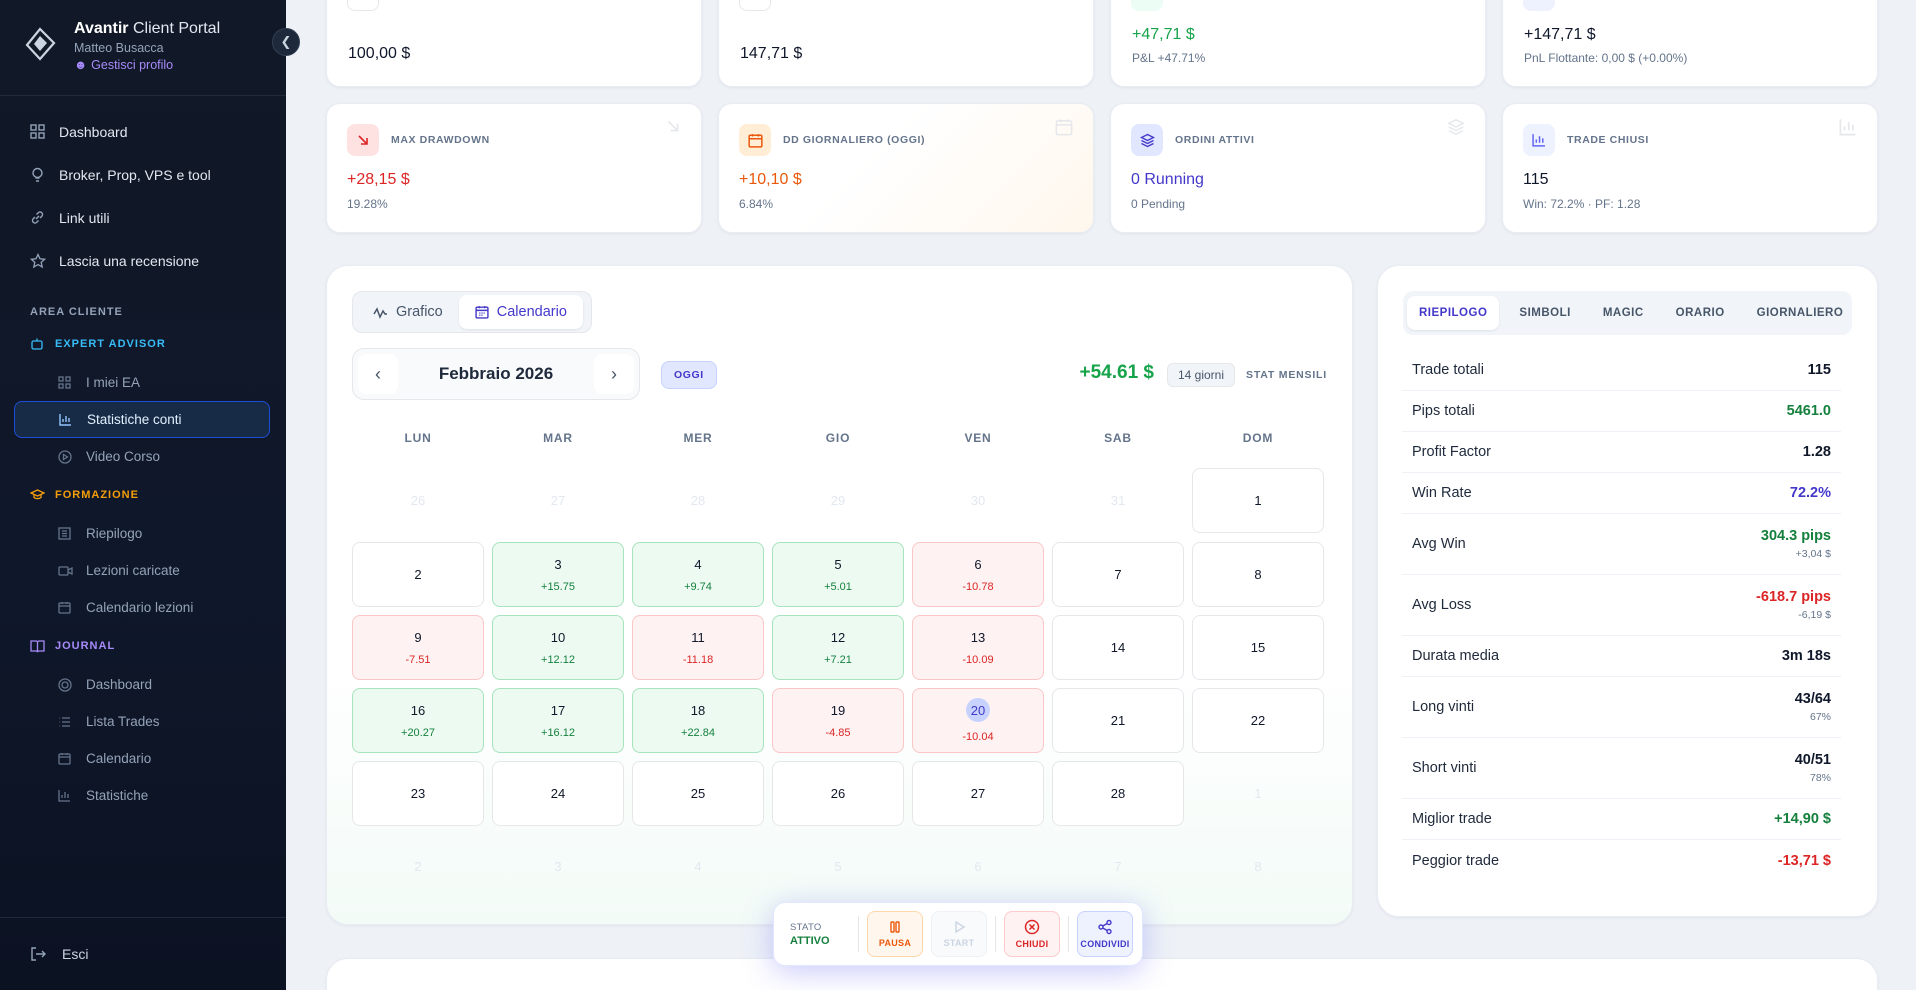 The width and height of the screenshot is (1916, 990). What do you see at coordinates (1623, 313) in the screenshot?
I see `tab-magic: MAGIC` at bounding box center [1623, 313].